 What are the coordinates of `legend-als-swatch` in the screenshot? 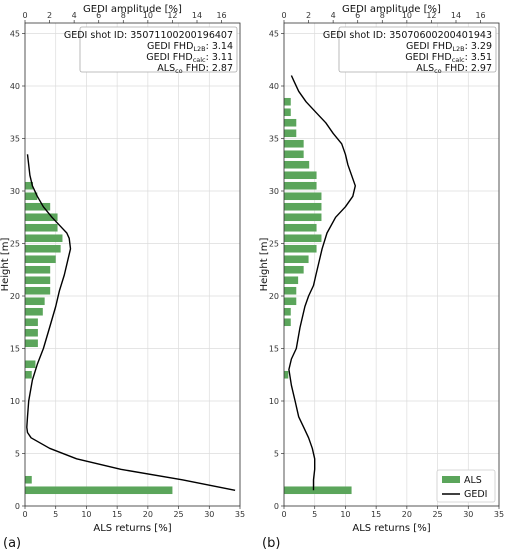 It's located at (451, 479).